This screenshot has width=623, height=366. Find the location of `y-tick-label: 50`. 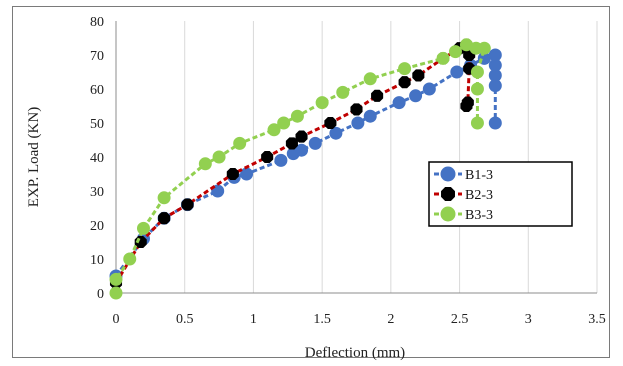

y-tick-label: 50 is located at coordinates (97, 124).